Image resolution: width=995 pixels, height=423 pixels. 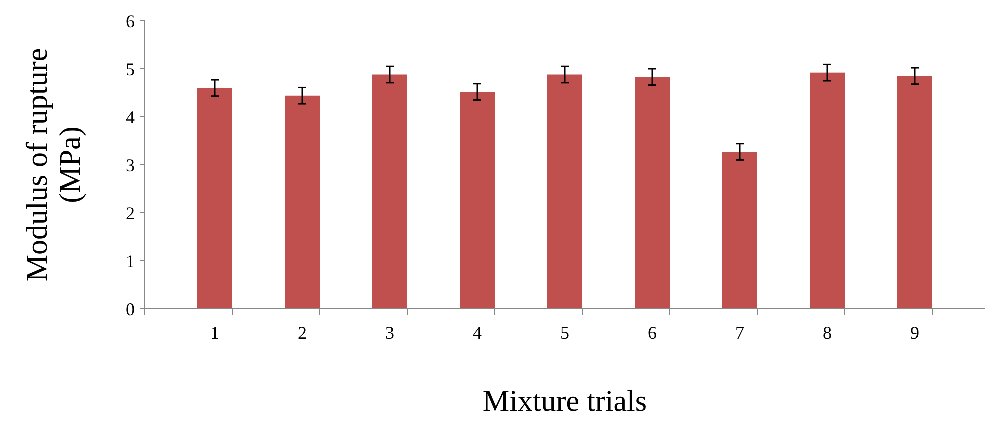 I want to click on y-tick-label: 5, so click(x=130, y=69).